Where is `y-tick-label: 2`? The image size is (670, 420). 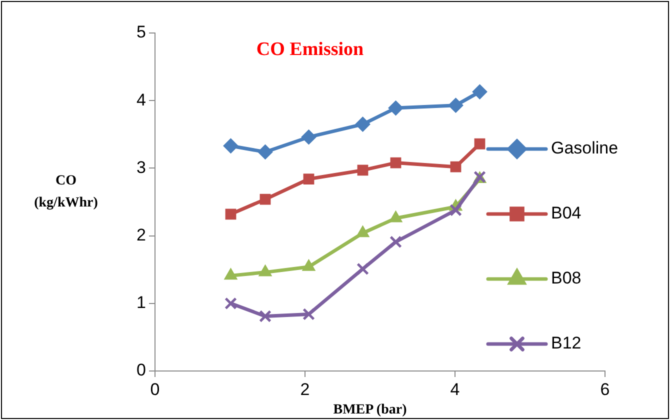
y-tick-label: 2 is located at coordinates (141, 234).